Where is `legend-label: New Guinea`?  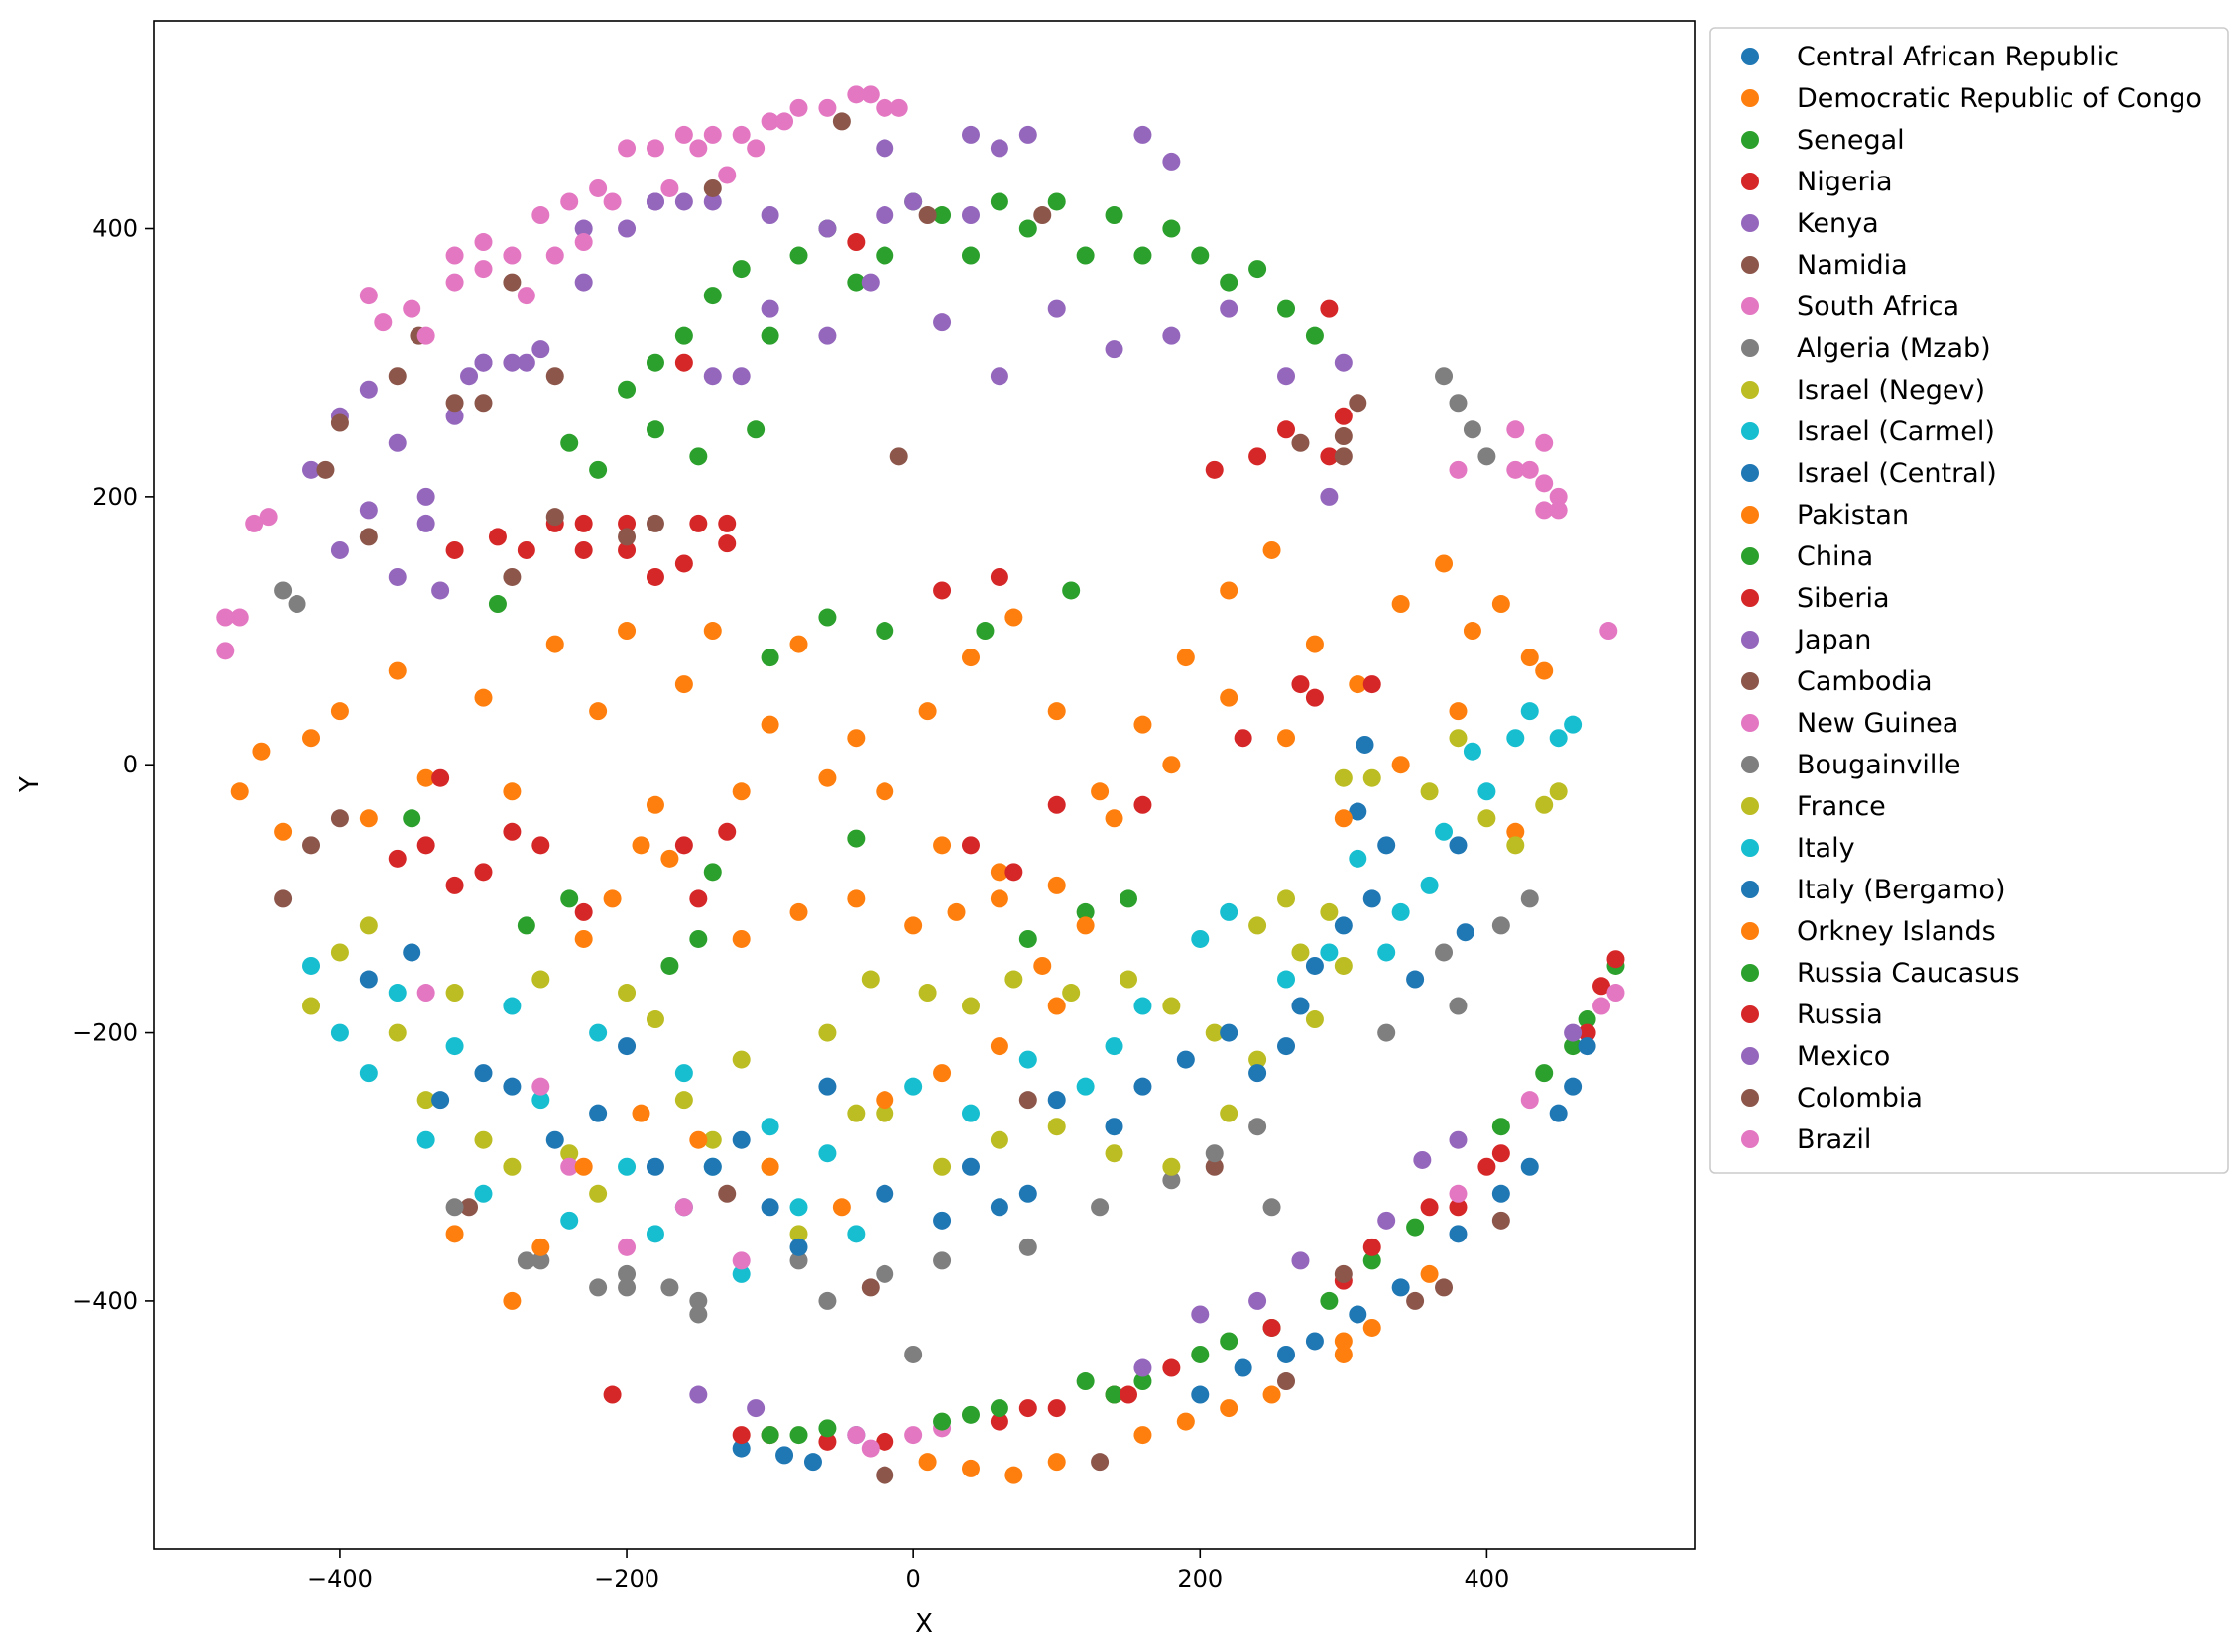
legend-label: New Guinea is located at coordinates (1878, 723).